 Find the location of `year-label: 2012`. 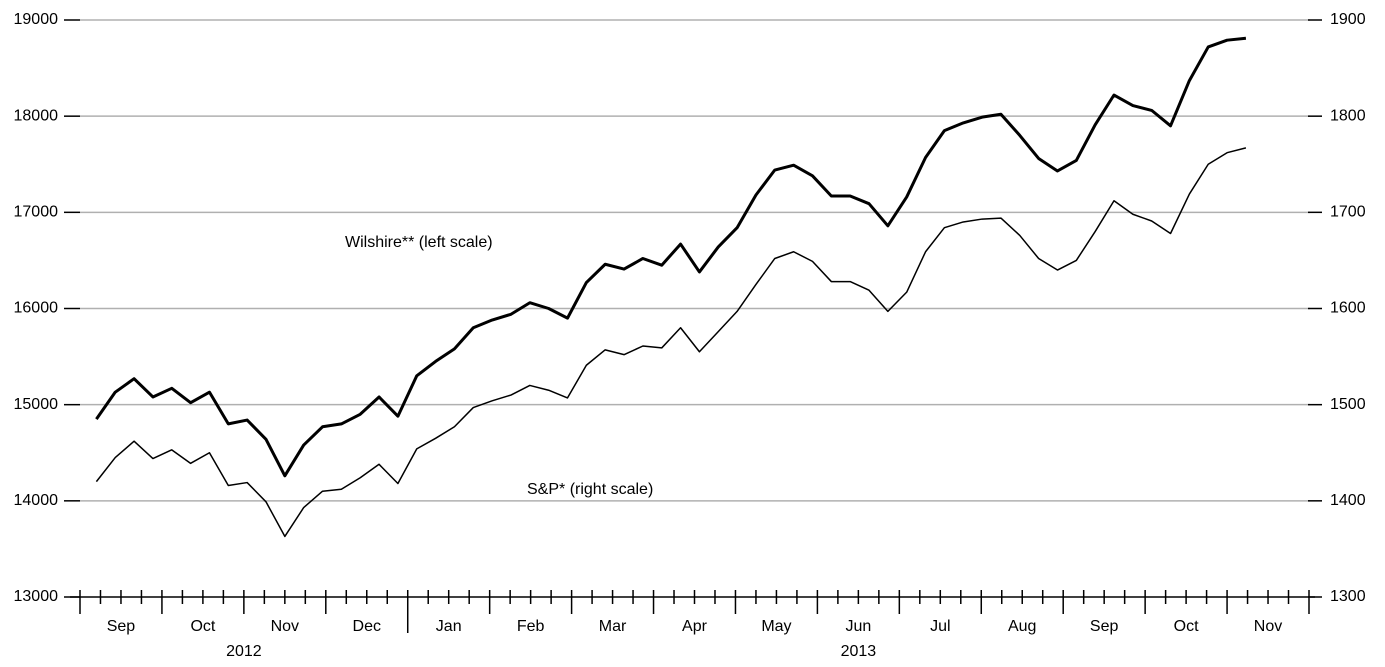

year-label: 2012 is located at coordinates (244, 651).